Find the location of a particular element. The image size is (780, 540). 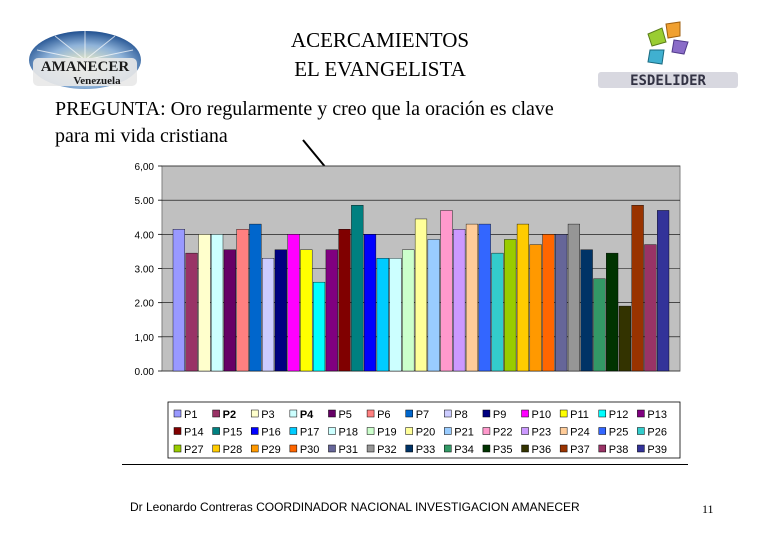

legend-swatch-p33 is located at coordinates (409, 448).